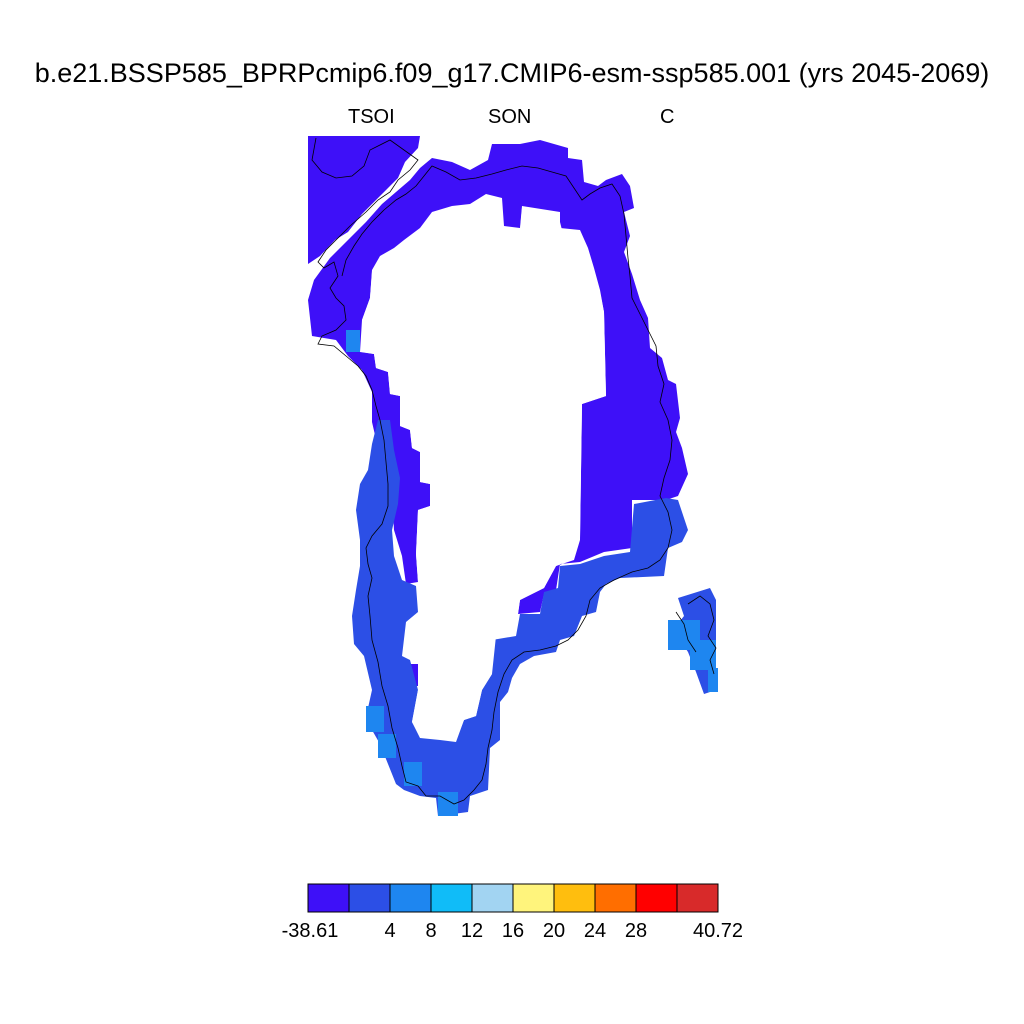  I want to click on units-label: C, so click(667, 117).